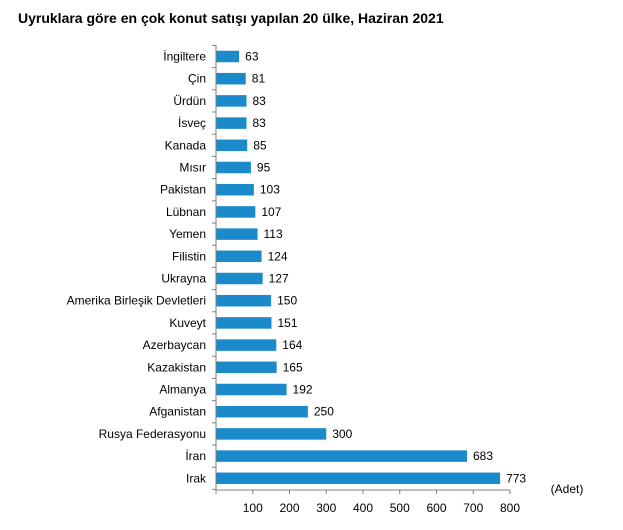  Describe the element at coordinates (252, 57) in the screenshot. I see `data-label: 63` at that location.